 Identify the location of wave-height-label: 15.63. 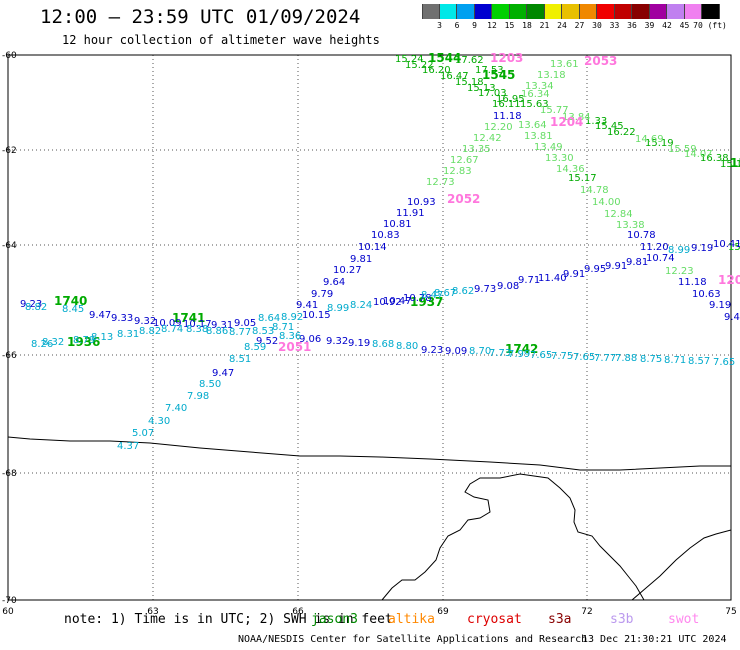
(534, 104).